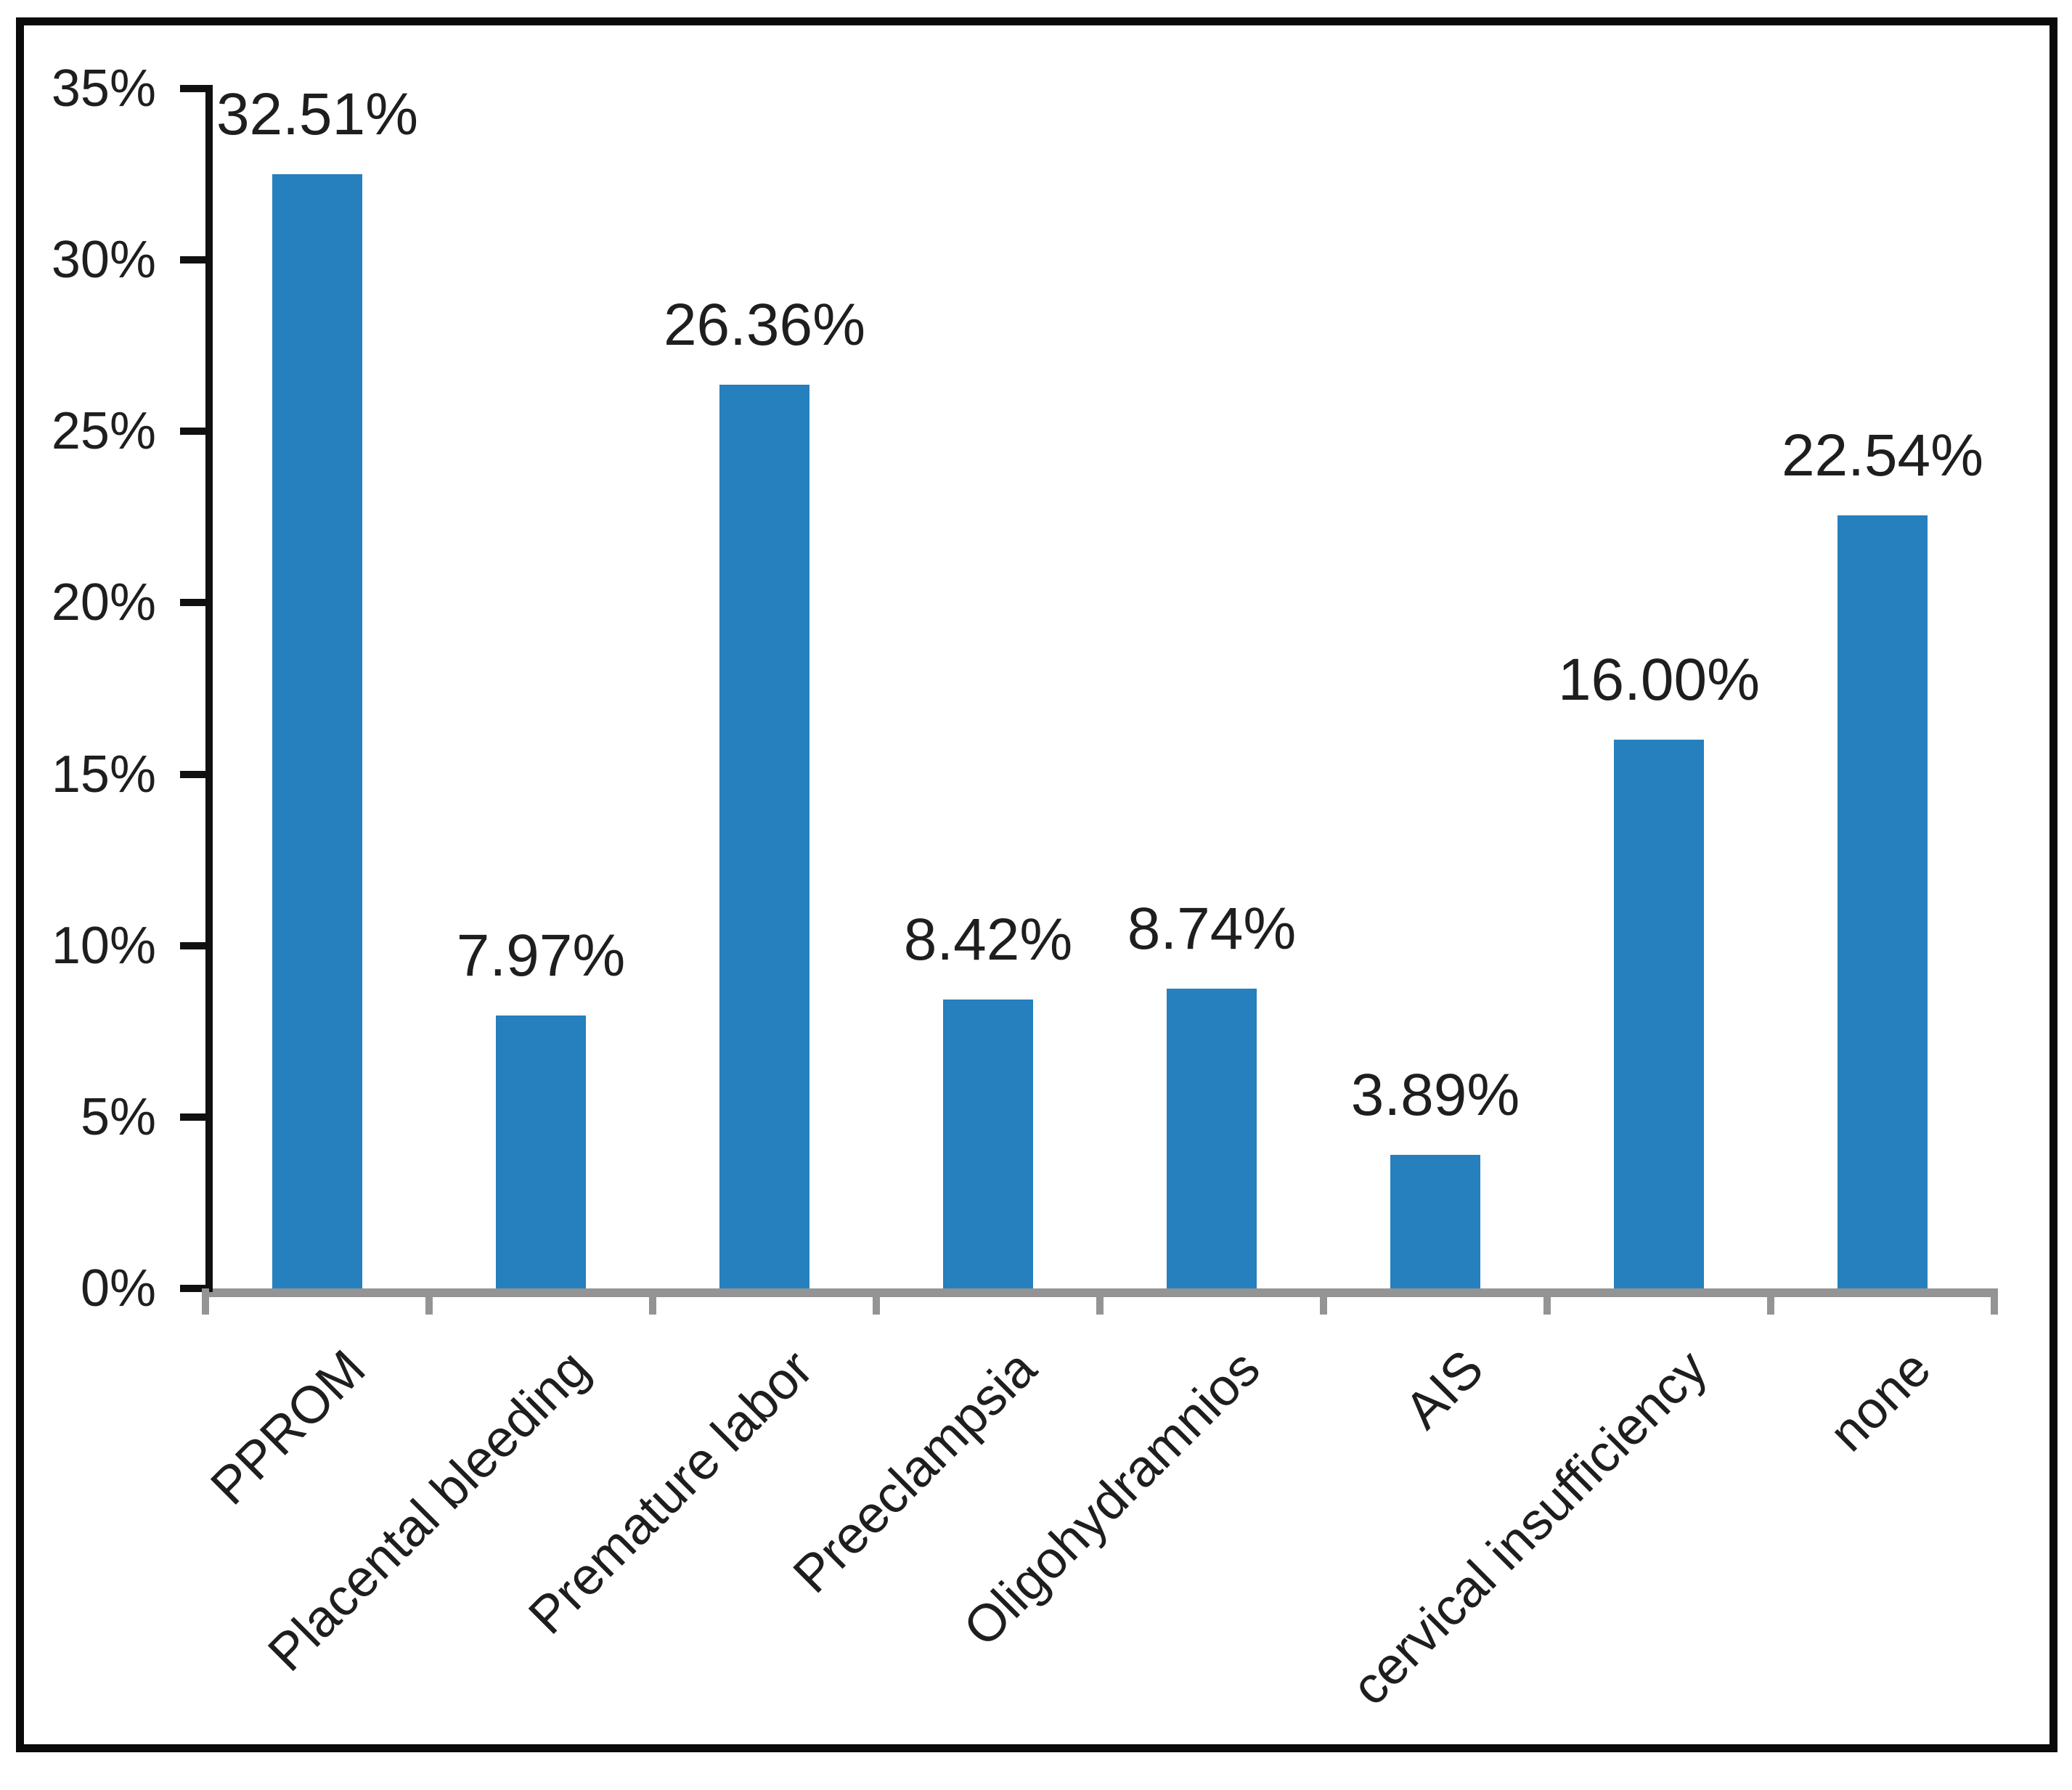 The height and width of the screenshot is (1790, 2072). Describe the element at coordinates (209, 691) in the screenshot. I see `y-axis-line` at that location.